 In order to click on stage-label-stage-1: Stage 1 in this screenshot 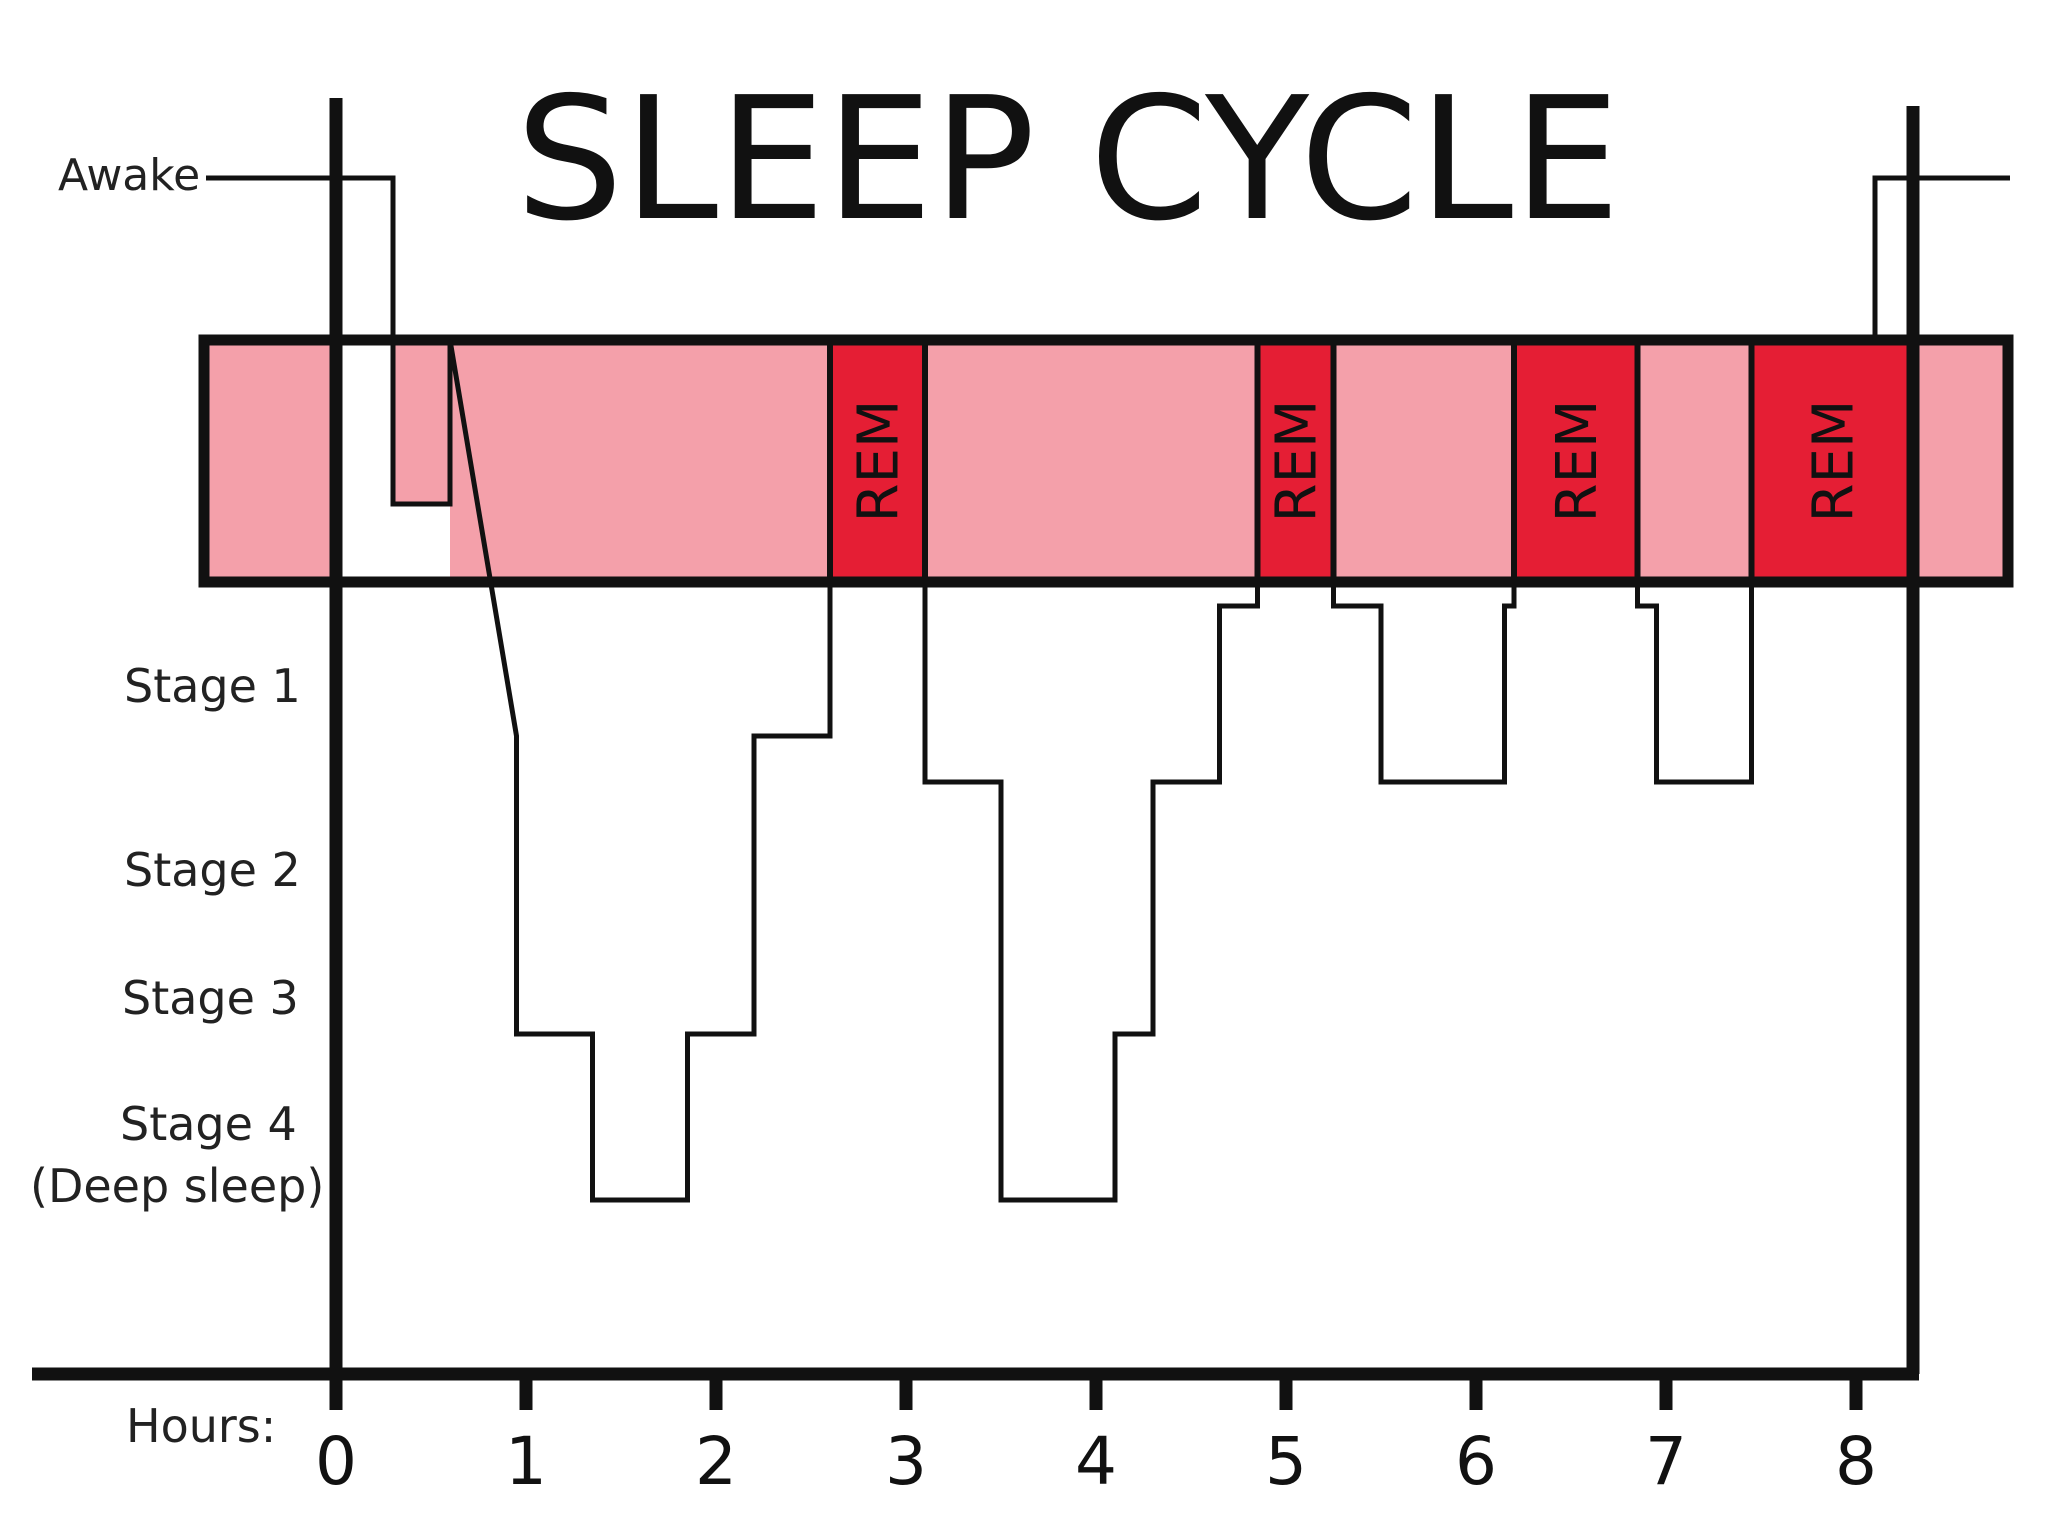, I will do `click(212, 686)`.